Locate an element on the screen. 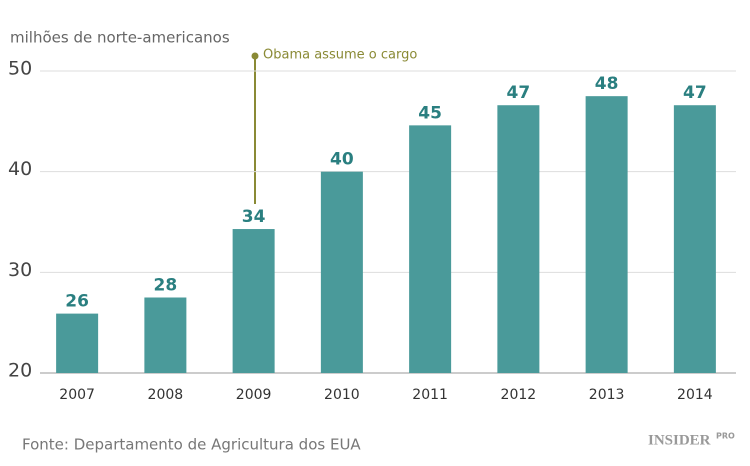 The height and width of the screenshot is (466, 750). logo: INSIDER is located at coordinates (679, 440).